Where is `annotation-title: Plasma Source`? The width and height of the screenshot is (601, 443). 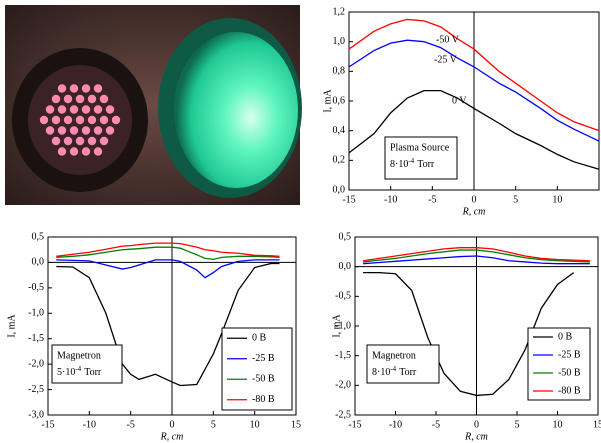
annotation-title: Plasma Source is located at coordinates (420, 147).